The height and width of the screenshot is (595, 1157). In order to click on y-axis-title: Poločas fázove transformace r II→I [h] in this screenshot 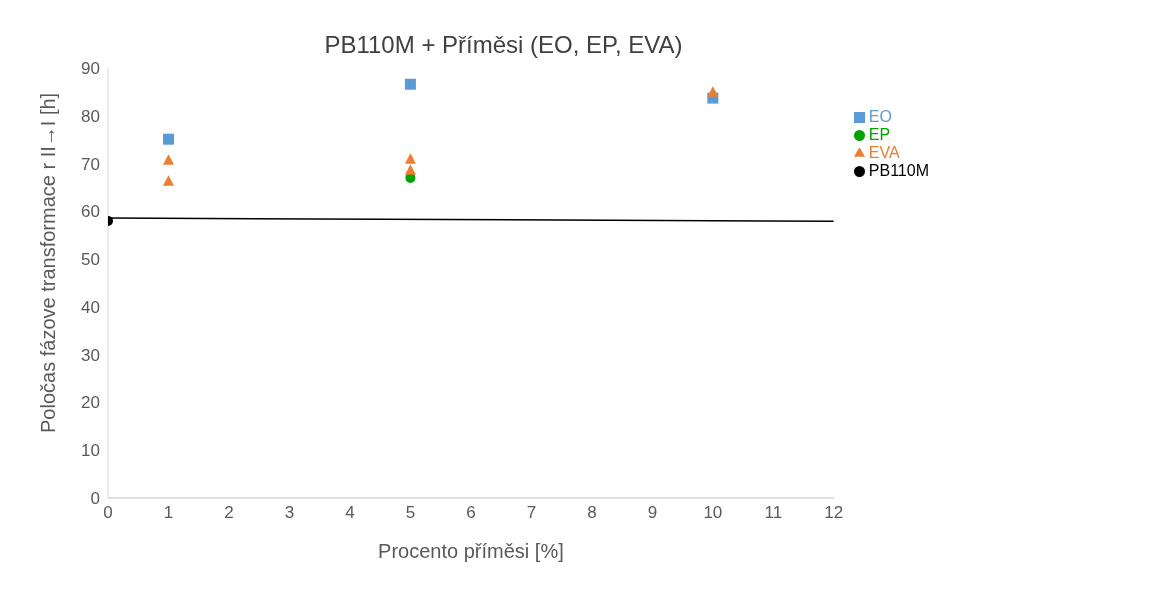, I will do `click(48, 262)`.